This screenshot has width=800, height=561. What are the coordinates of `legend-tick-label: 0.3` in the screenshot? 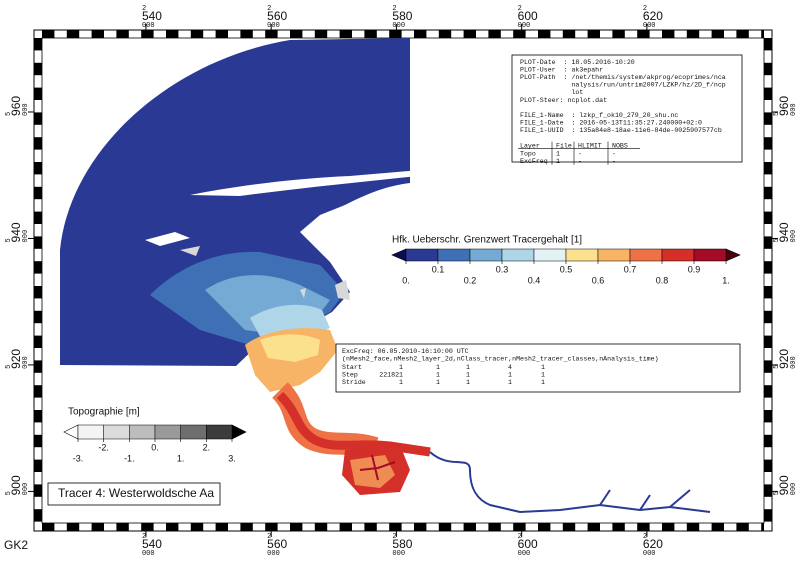 It's located at (502, 269).